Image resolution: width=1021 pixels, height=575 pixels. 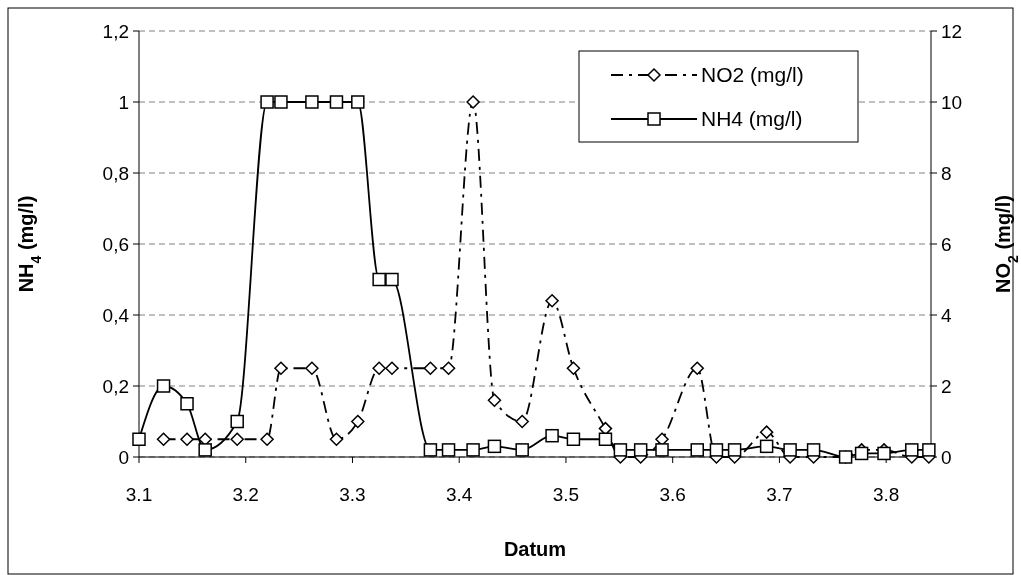 What do you see at coordinates (115, 31) in the screenshot?
I see `y-tick-label: 1,2` at bounding box center [115, 31].